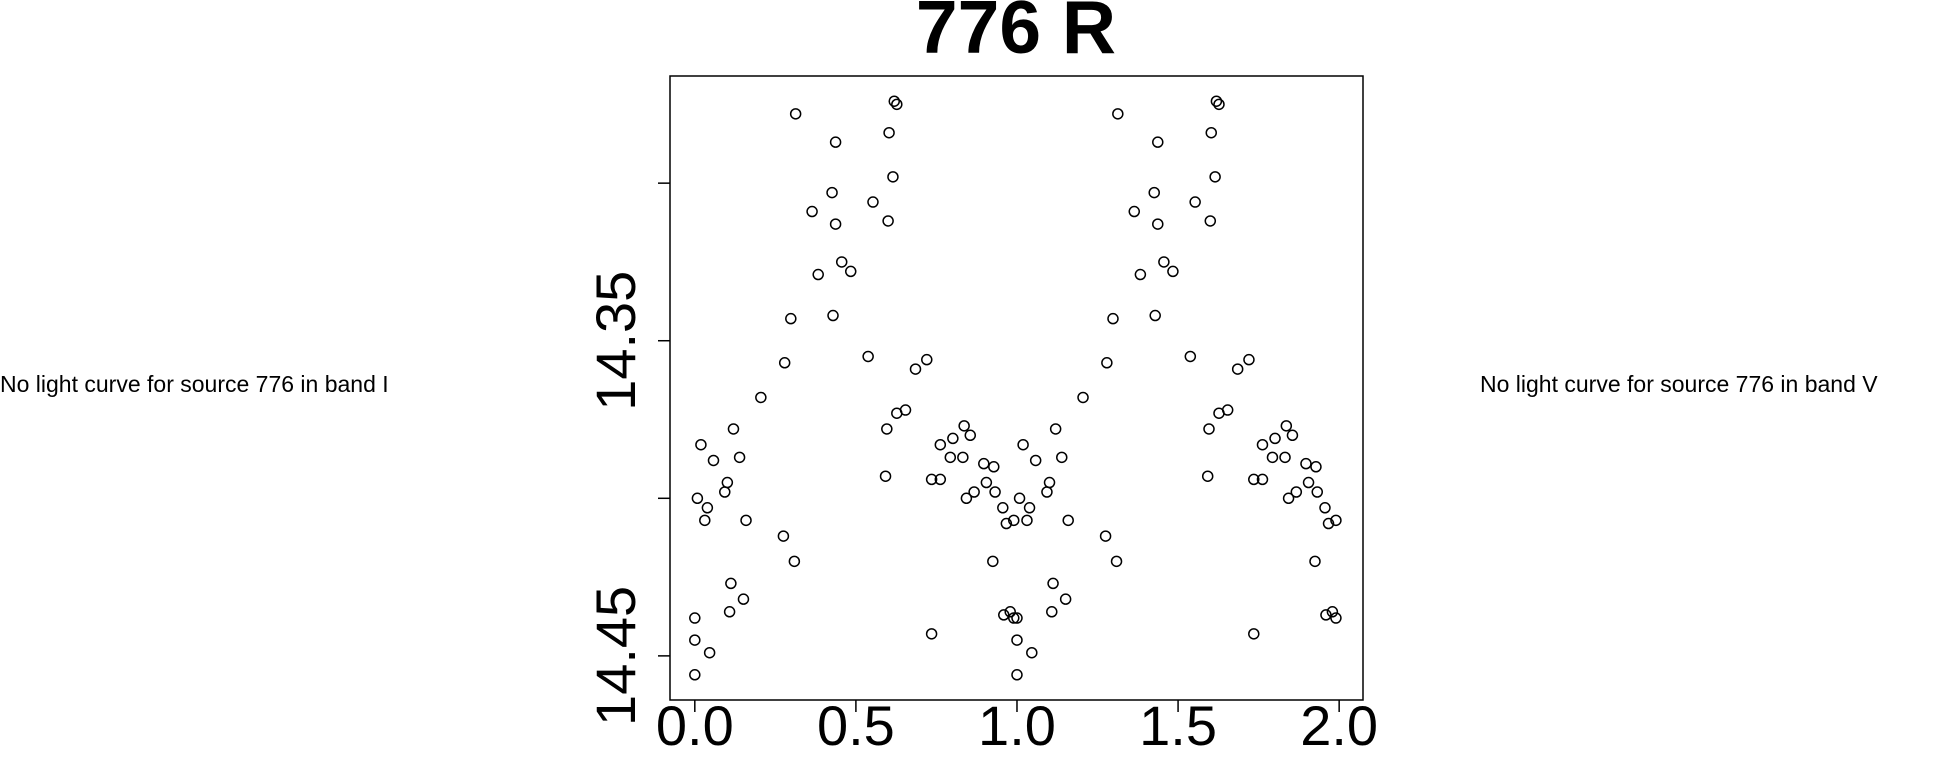  Describe the element at coordinates (695, 725) in the screenshot. I see `x-tick-label: 0.0` at that location.